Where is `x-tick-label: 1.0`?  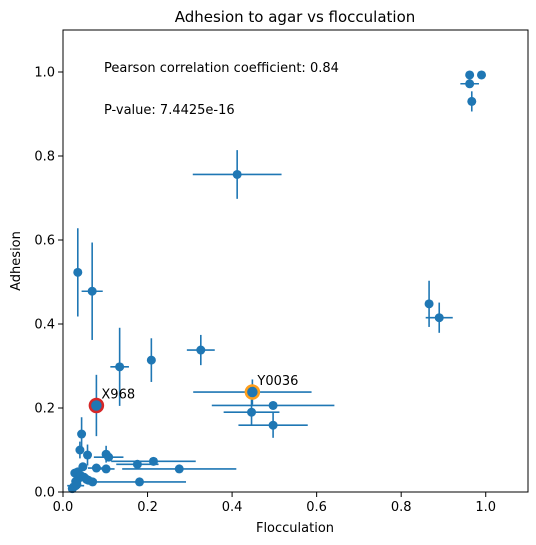 x-tick-label: 1.0 is located at coordinates (485, 507).